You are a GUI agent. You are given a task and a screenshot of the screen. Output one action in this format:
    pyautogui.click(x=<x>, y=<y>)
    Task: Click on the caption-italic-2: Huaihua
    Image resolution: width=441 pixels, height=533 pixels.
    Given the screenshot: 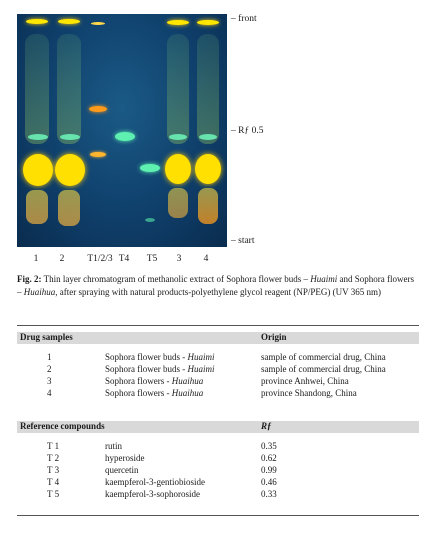 What is the action you would take?
    pyautogui.click(x=39, y=291)
    